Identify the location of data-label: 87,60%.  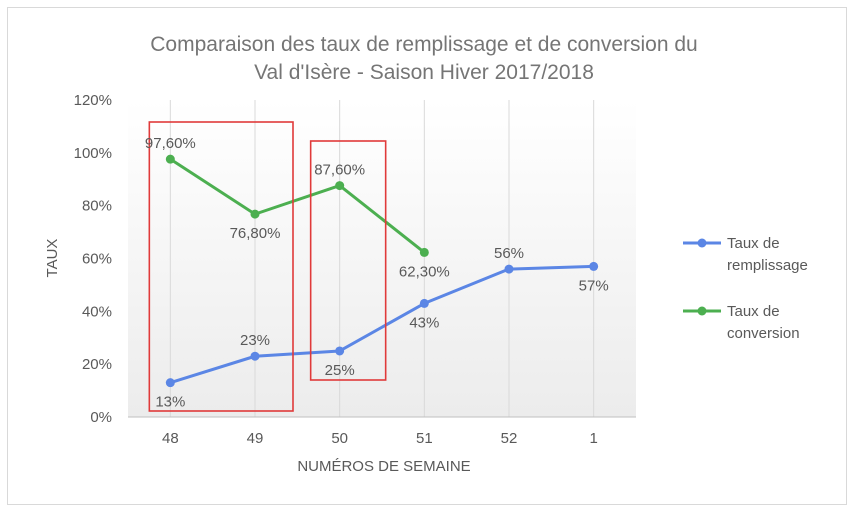
(339, 170).